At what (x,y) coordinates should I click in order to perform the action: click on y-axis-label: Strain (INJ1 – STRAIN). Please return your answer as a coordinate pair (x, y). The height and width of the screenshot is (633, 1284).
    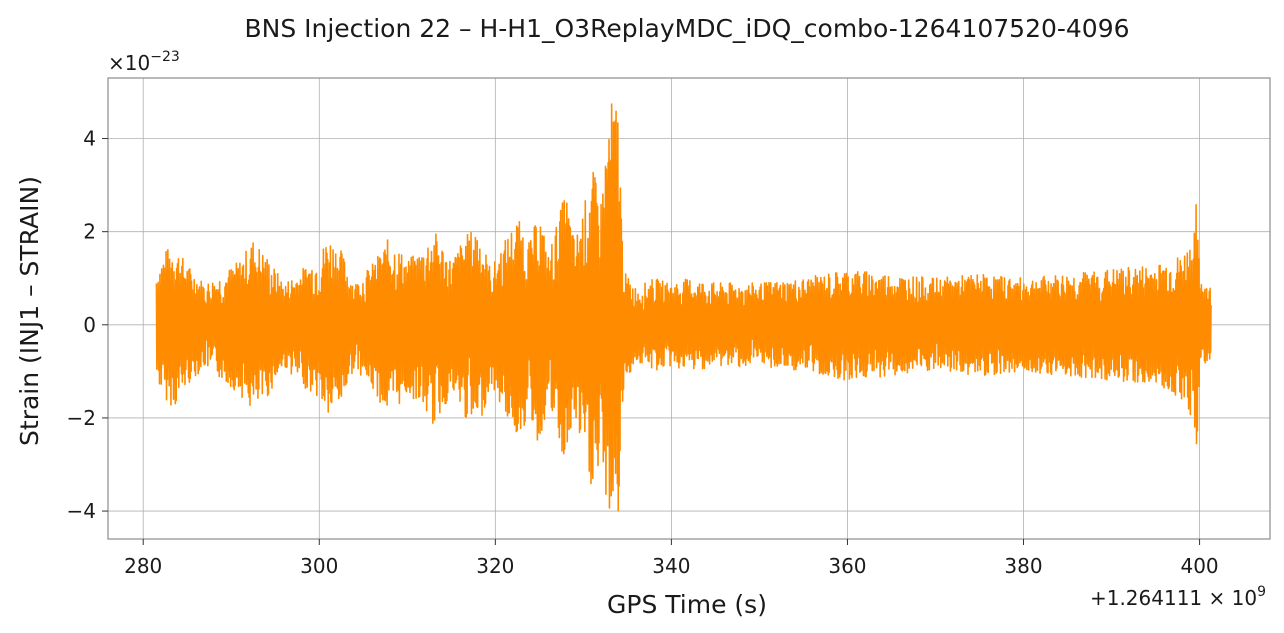
    Looking at the image, I should click on (29, 311).